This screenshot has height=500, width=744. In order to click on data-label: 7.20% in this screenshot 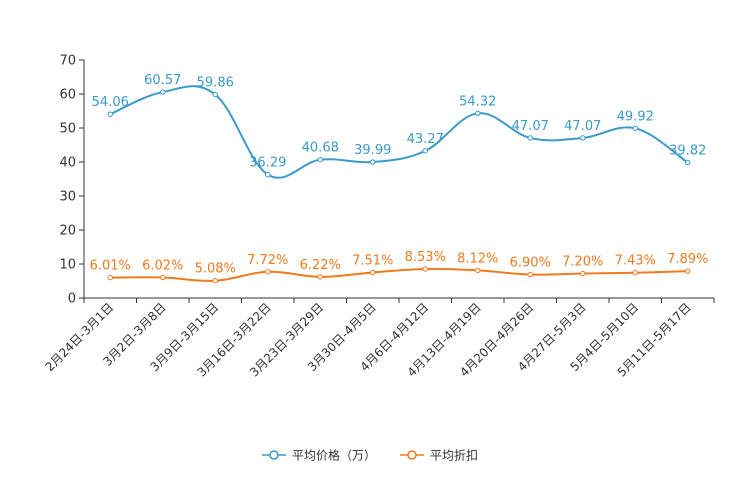, I will do `click(582, 262)`.